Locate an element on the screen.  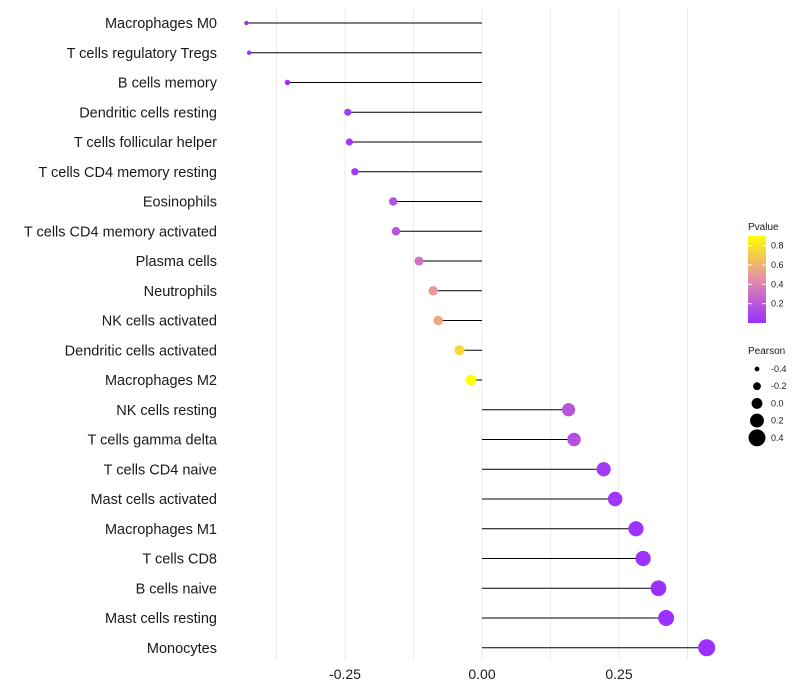
category-label-plasma-cells: Plasma cells is located at coordinates (176, 262).